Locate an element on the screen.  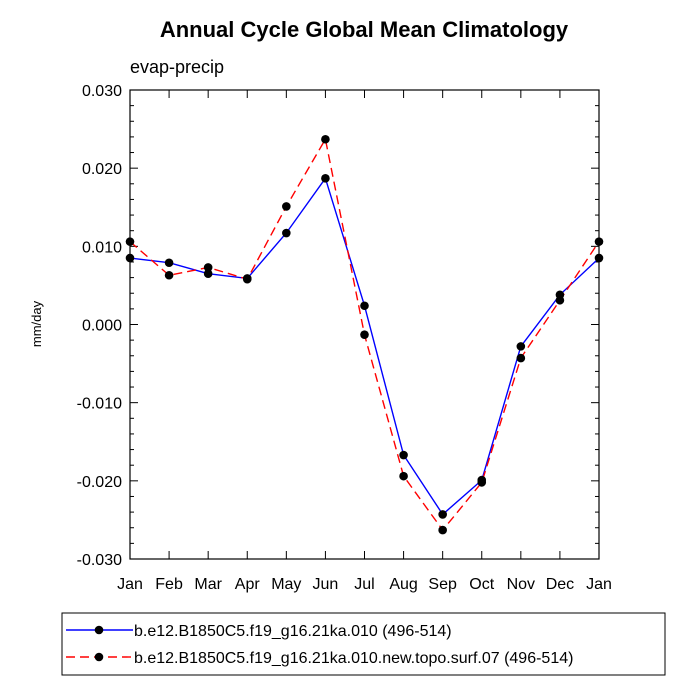
x-tick-label: Dec is located at coordinates (560, 584).